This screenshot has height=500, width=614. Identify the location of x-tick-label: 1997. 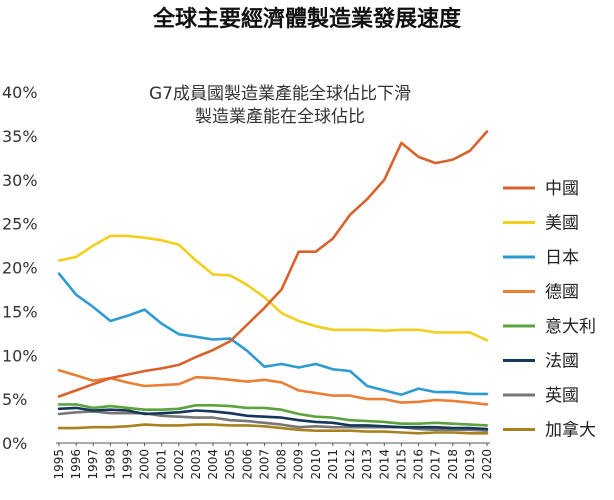
(93, 464).